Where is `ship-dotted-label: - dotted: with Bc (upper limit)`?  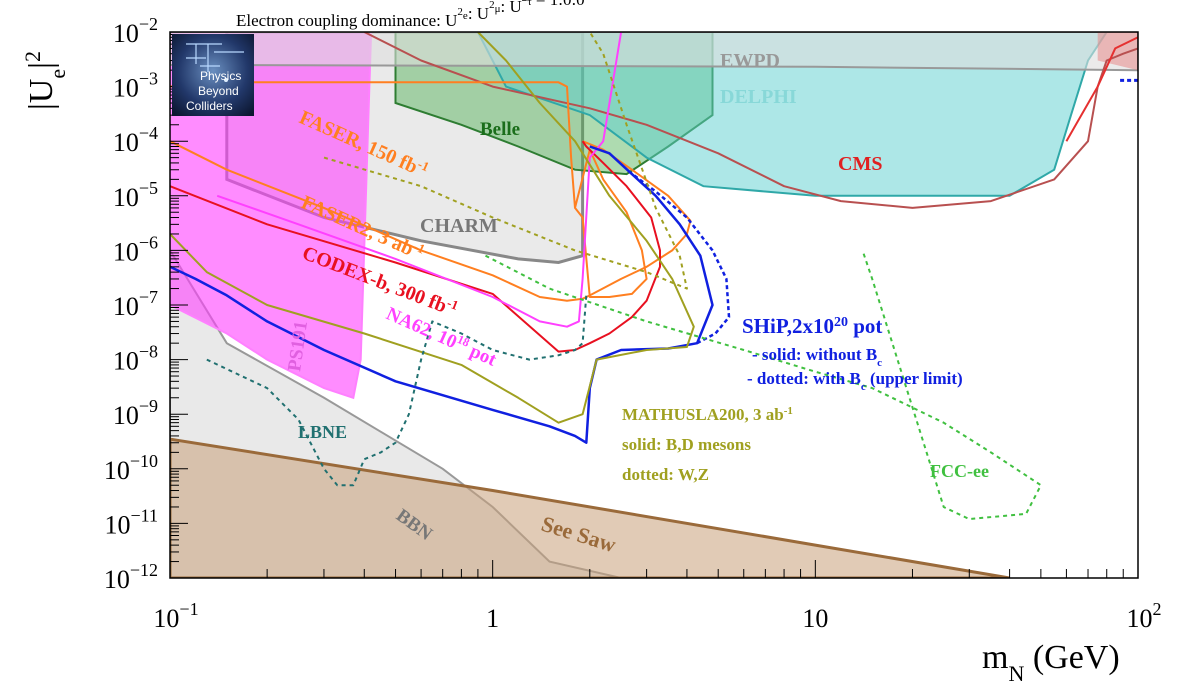
ship-dotted-label: - dotted: with Bc (upper limit) is located at coordinates (855, 381).